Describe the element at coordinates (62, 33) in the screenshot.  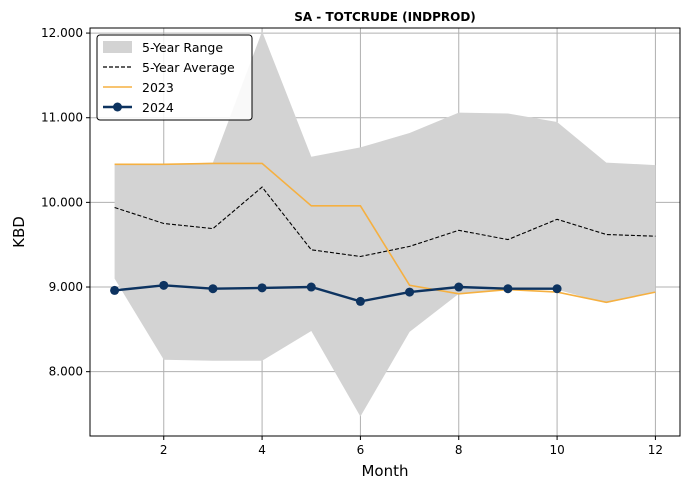
I see `y-tick-label: 12.000` at that location.